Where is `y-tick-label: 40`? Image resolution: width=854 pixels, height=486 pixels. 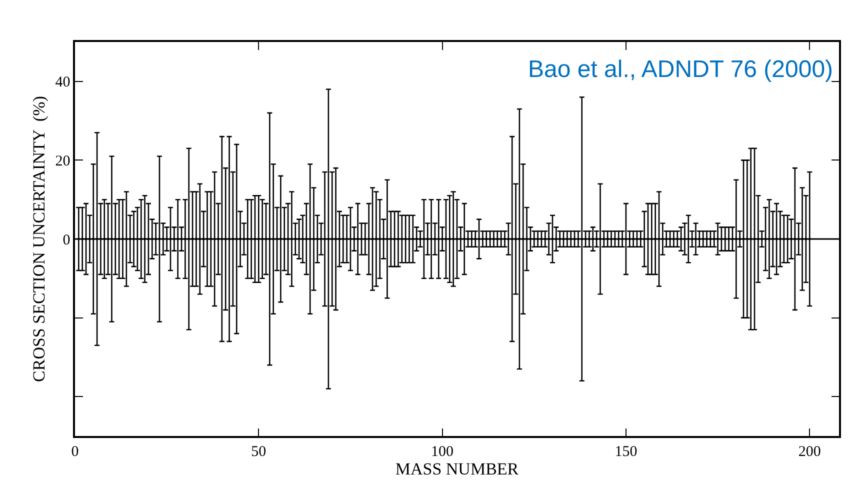
y-tick-label: 40 is located at coordinates (62, 82).